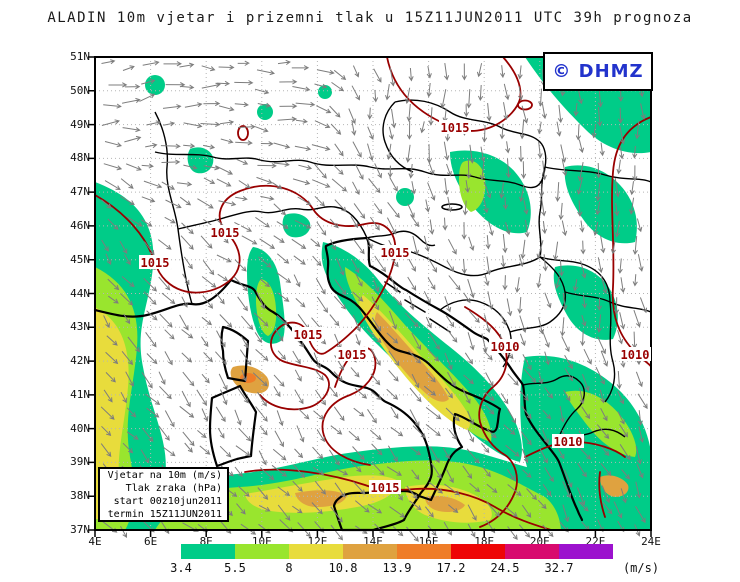 The width and height of the screenshot is (740, 582). What do you see at coordinates (289, 568) in the screenshot?
I see `legend-tick-8: 8` at bounding box center [289, 568].